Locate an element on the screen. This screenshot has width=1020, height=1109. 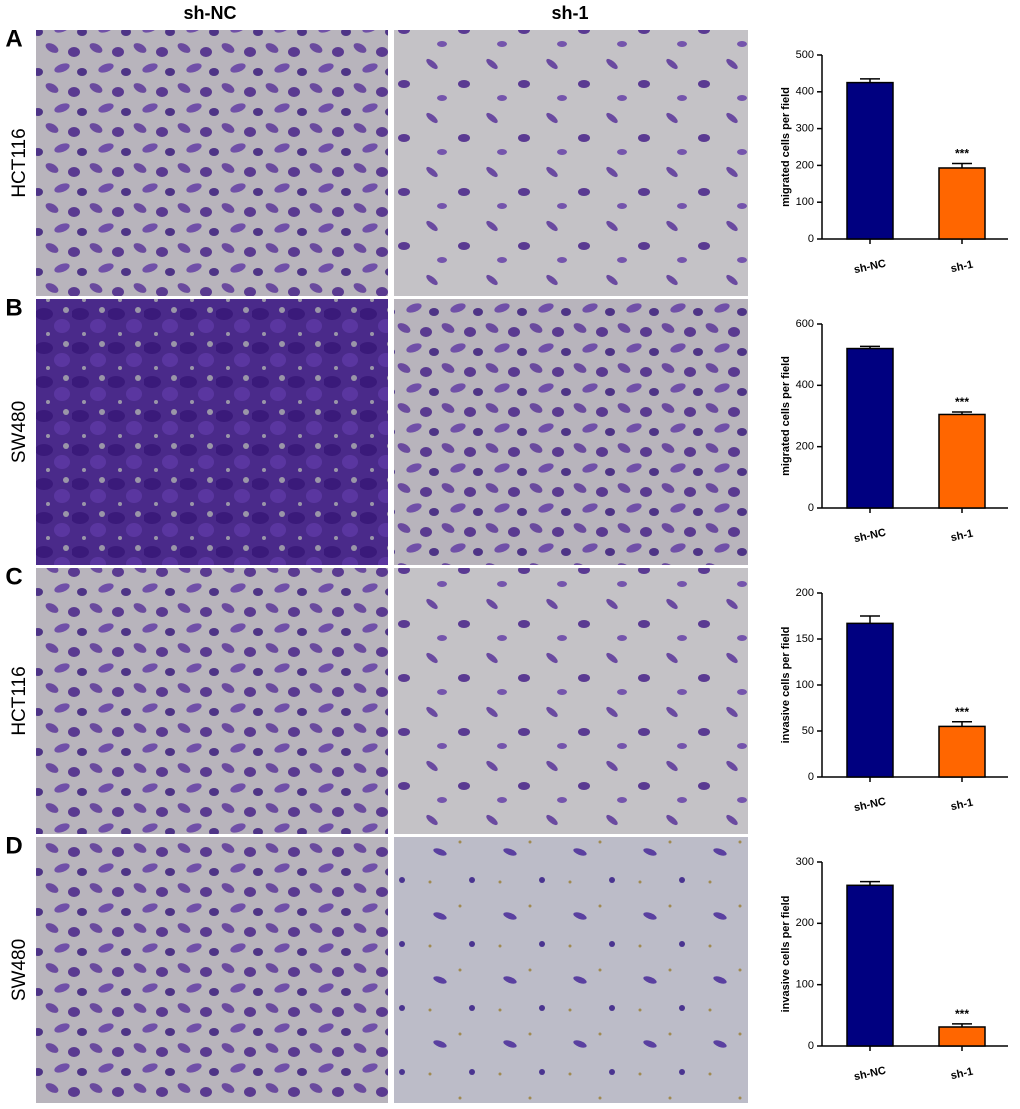
y-tick-label: 150 is located at coordinates (805, 639).